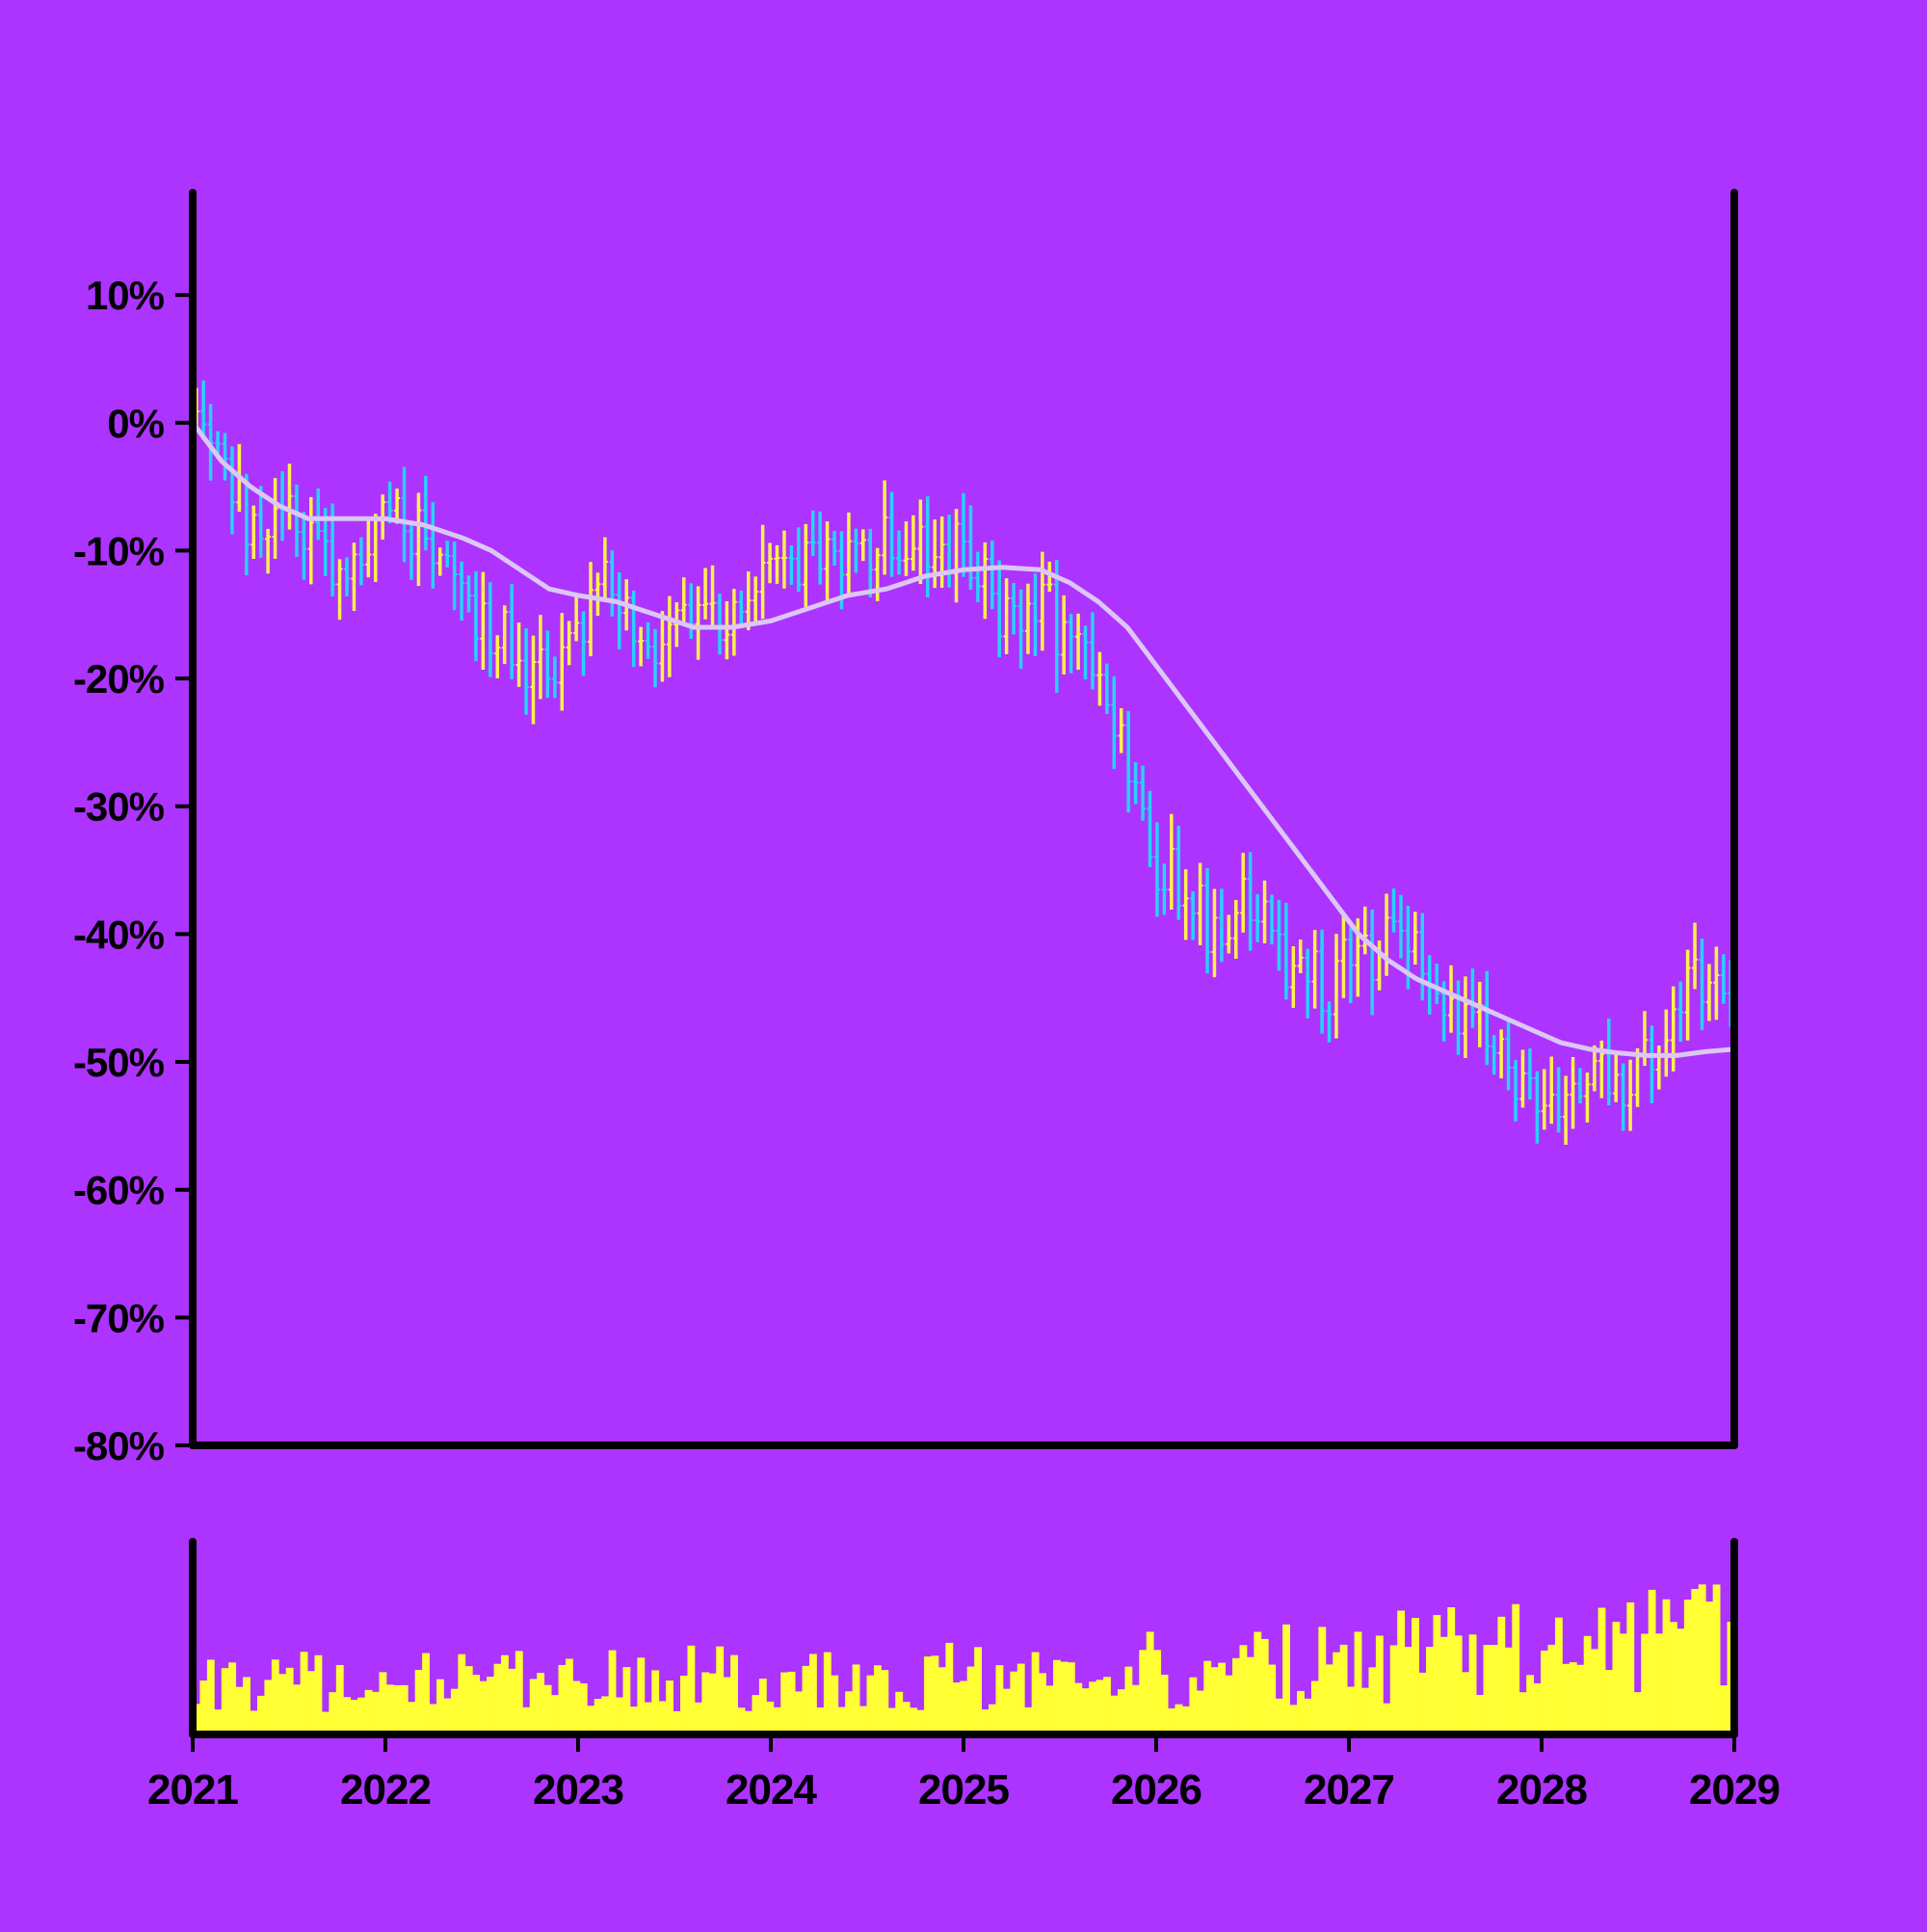 The height and width of the screenshot is (1932, 1927). What do you see at coordinates (1734, 1789) in the screenshot?
I see `x-tick-label: 2029` at bounding box center [1734, 1789].